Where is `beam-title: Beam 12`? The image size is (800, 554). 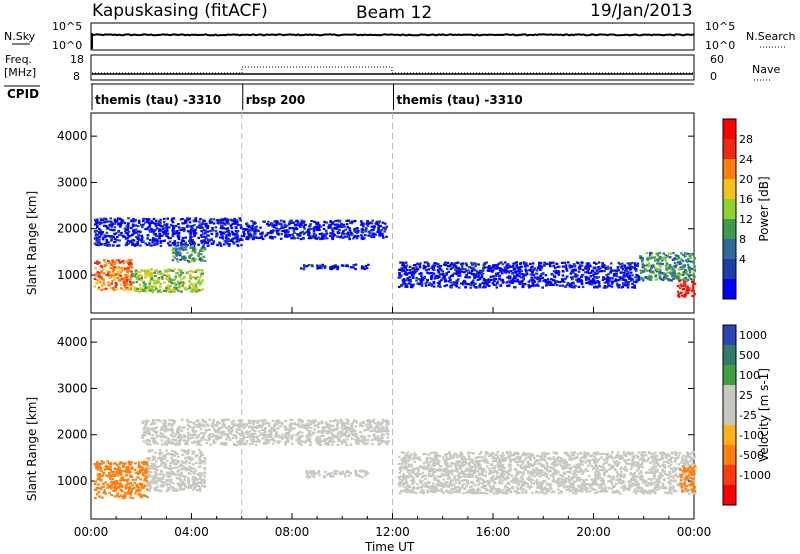
beam-title: Beam 12 is located at coordinates (394, 13).